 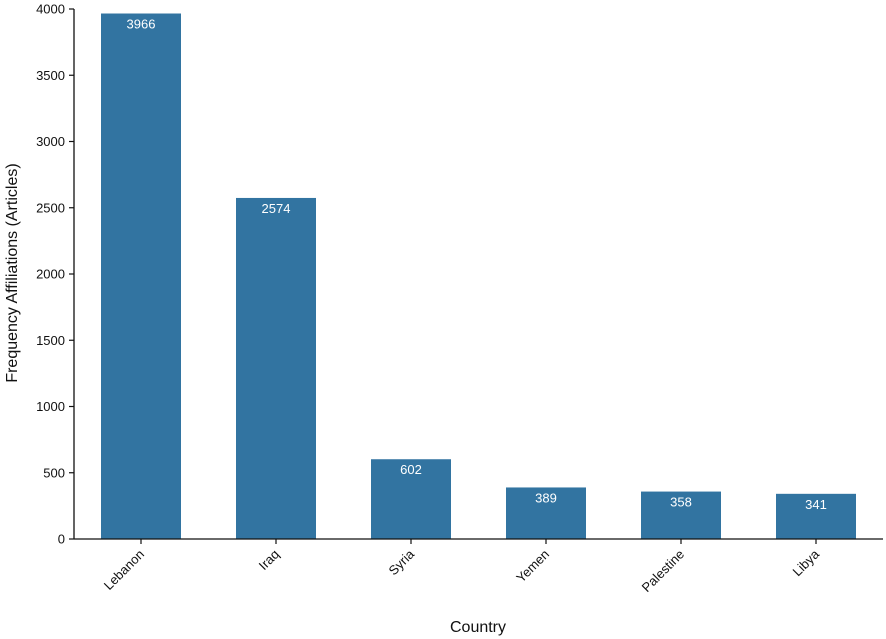 What do you see at coordinates (663, 571) in the screenshot?
I see `x-tick-label: Palestine` at bounding box center [663, 571].